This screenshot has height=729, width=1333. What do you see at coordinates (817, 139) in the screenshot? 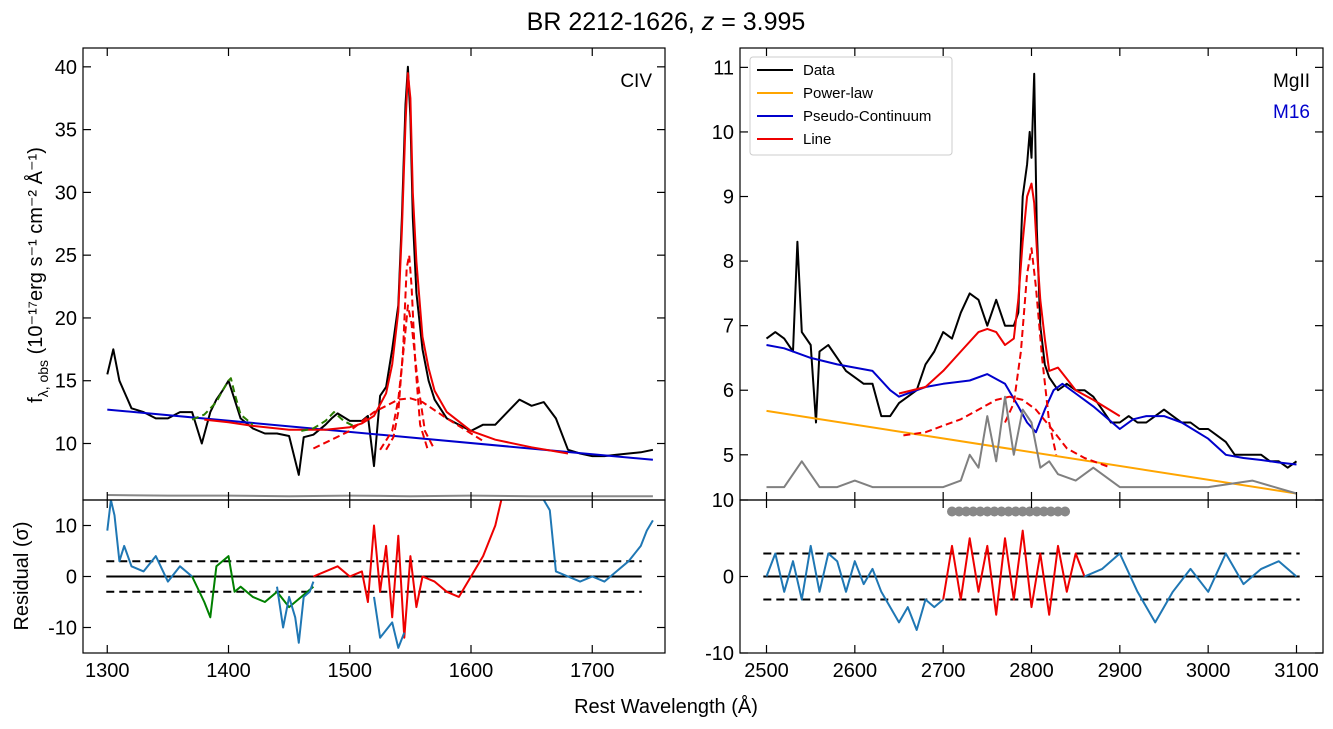
I see `legend-label-line: Line` at bounding box center [817, 139].